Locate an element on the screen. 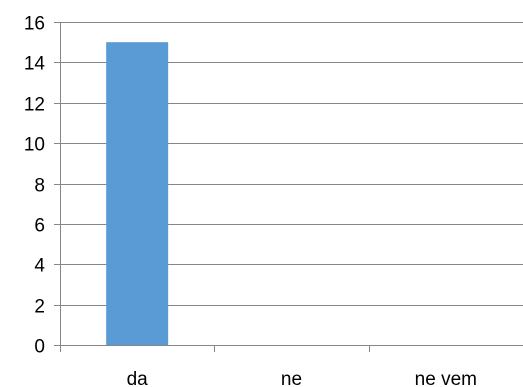  x-tick-label-ne-vem: ne vem is located at coordinates (446, 378).